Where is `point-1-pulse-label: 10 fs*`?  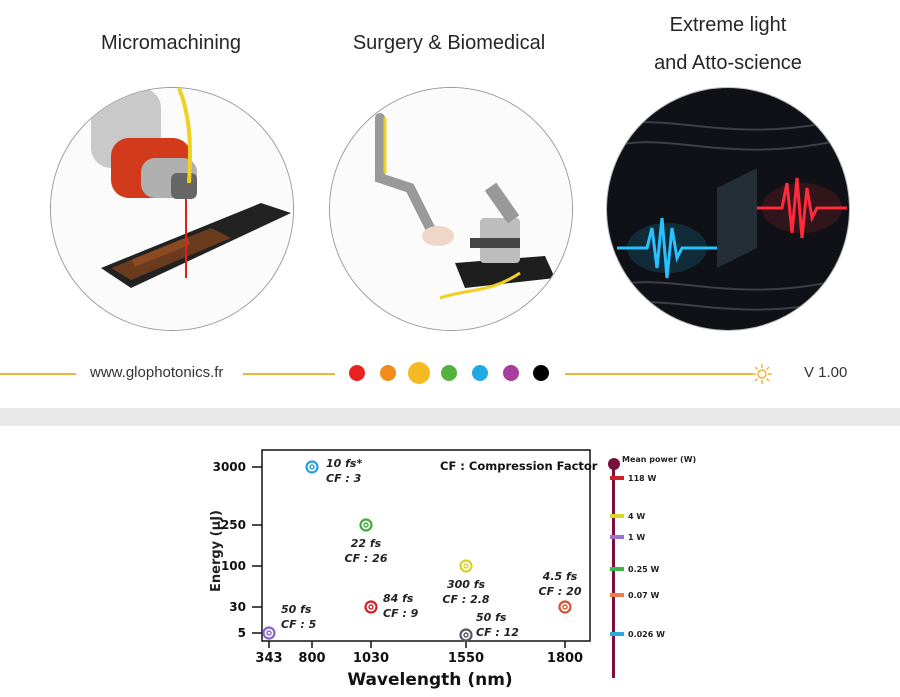 point-1-pulse-label: 10 fs* is located at coordinates (344, 463).